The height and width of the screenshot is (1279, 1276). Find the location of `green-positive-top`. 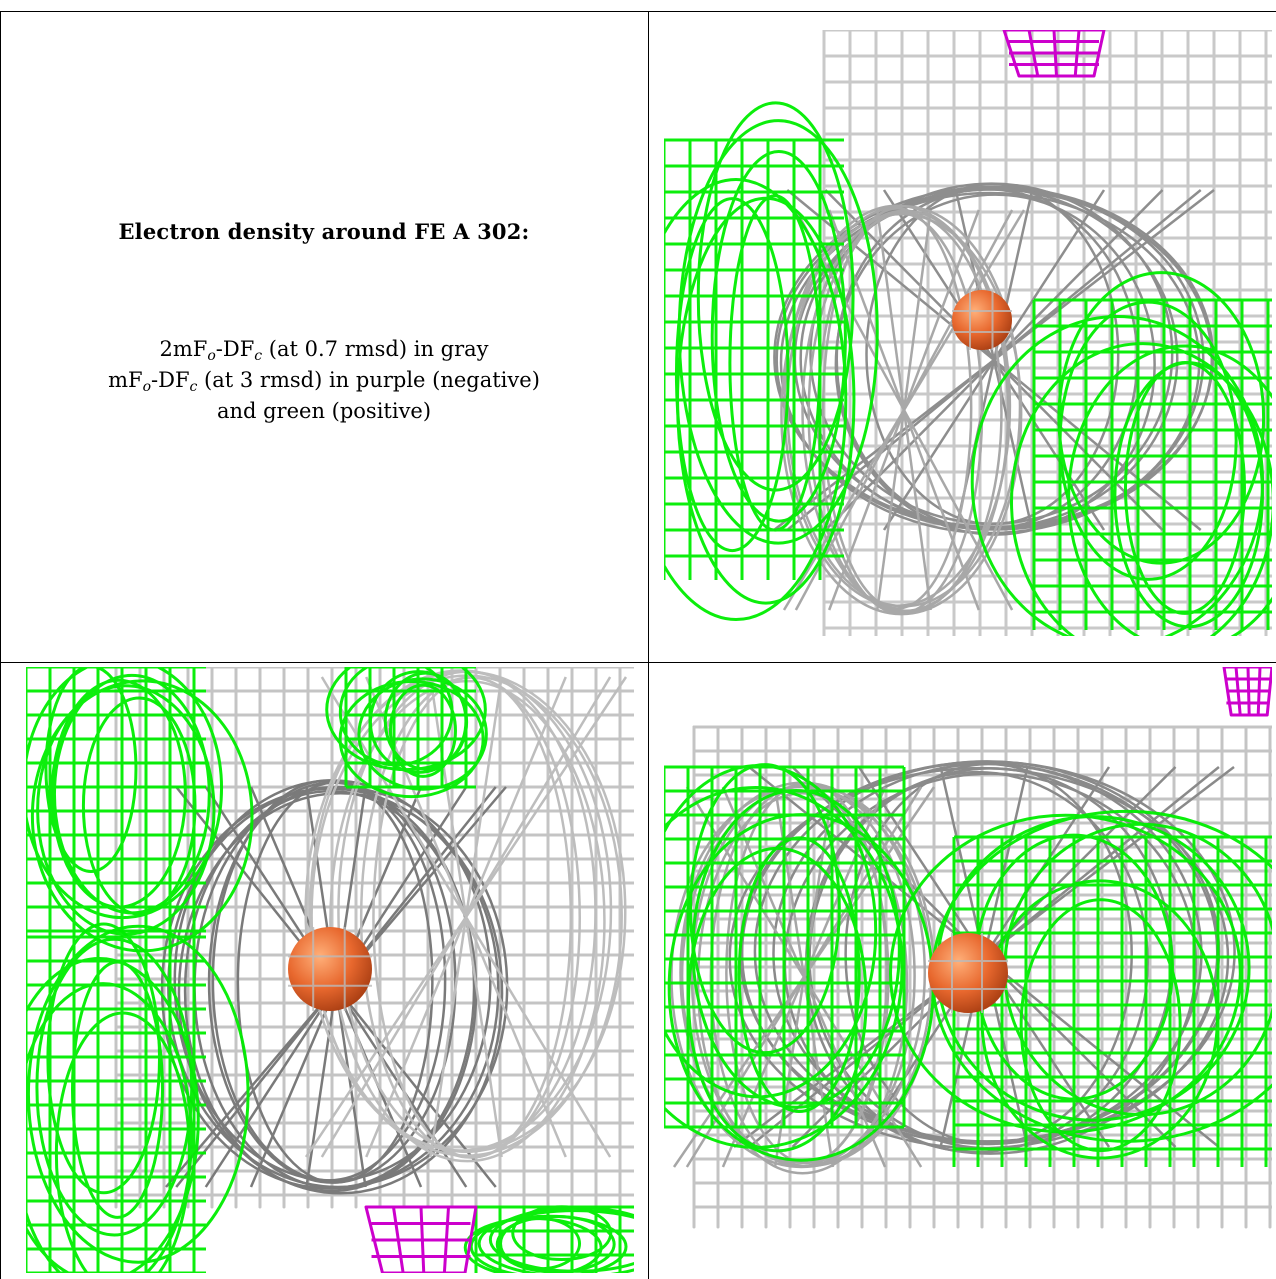

green-positive-top is located at coordinates (406, 733).